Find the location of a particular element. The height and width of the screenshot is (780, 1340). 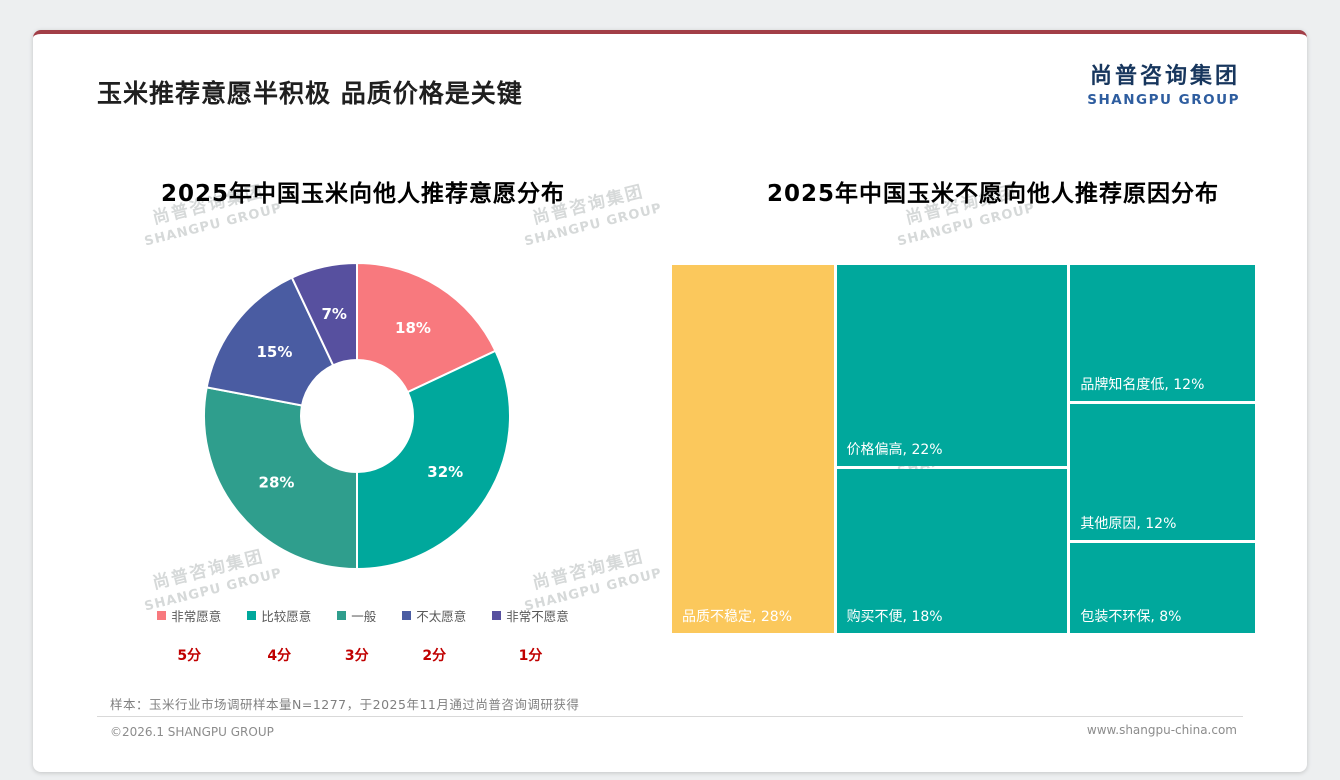

donut-chart: 18% 32% 28% 15% 7% is located at coordinates (357, 416).